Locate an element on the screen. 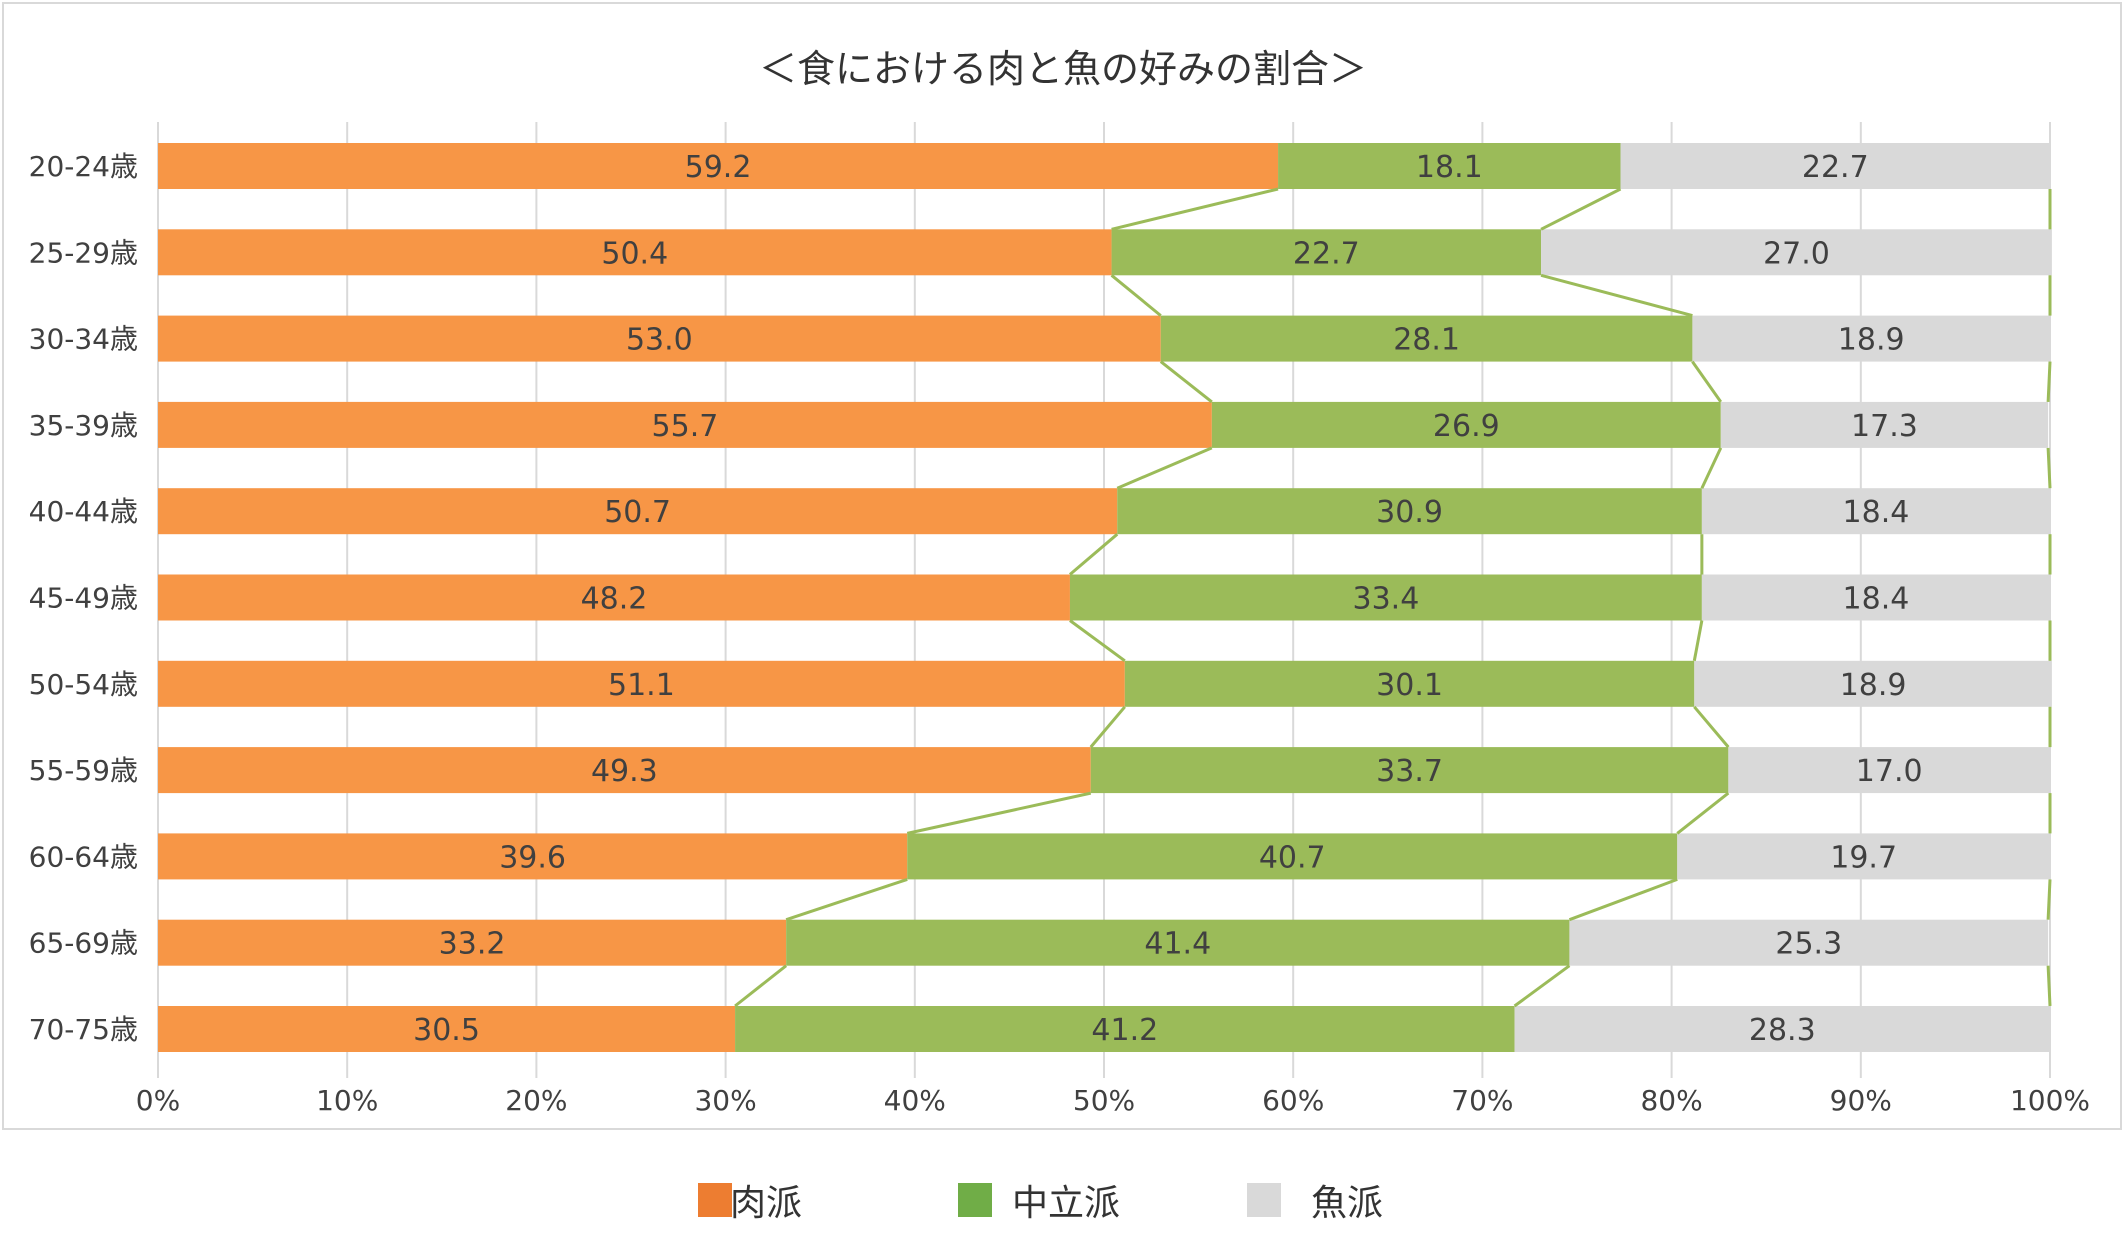  data-label: 33.2 is located at coordinates (472, 944).